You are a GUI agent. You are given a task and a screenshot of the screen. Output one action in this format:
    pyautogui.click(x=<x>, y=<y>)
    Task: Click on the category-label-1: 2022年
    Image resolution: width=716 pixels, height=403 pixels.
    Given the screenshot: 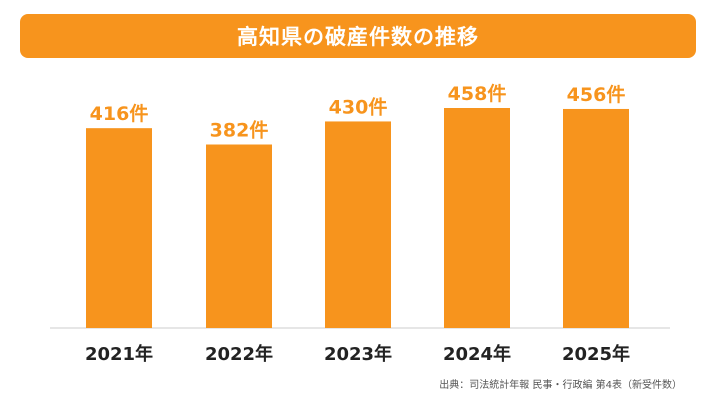 What is the action you would take?
    pyautogui.click(x=239, y=354)
    